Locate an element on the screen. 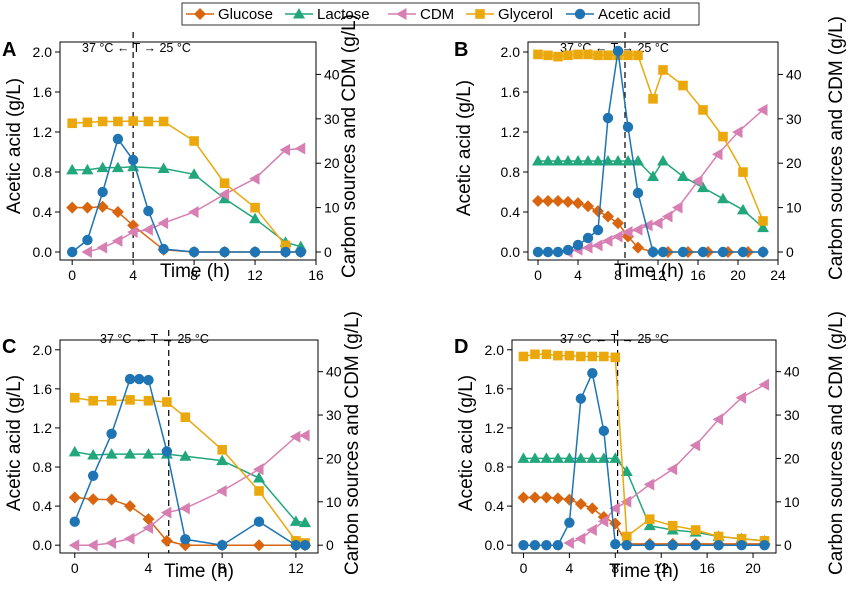 The width and height of the screenshot is (858, 604). legend-frame is located at coordinates (440, 14).